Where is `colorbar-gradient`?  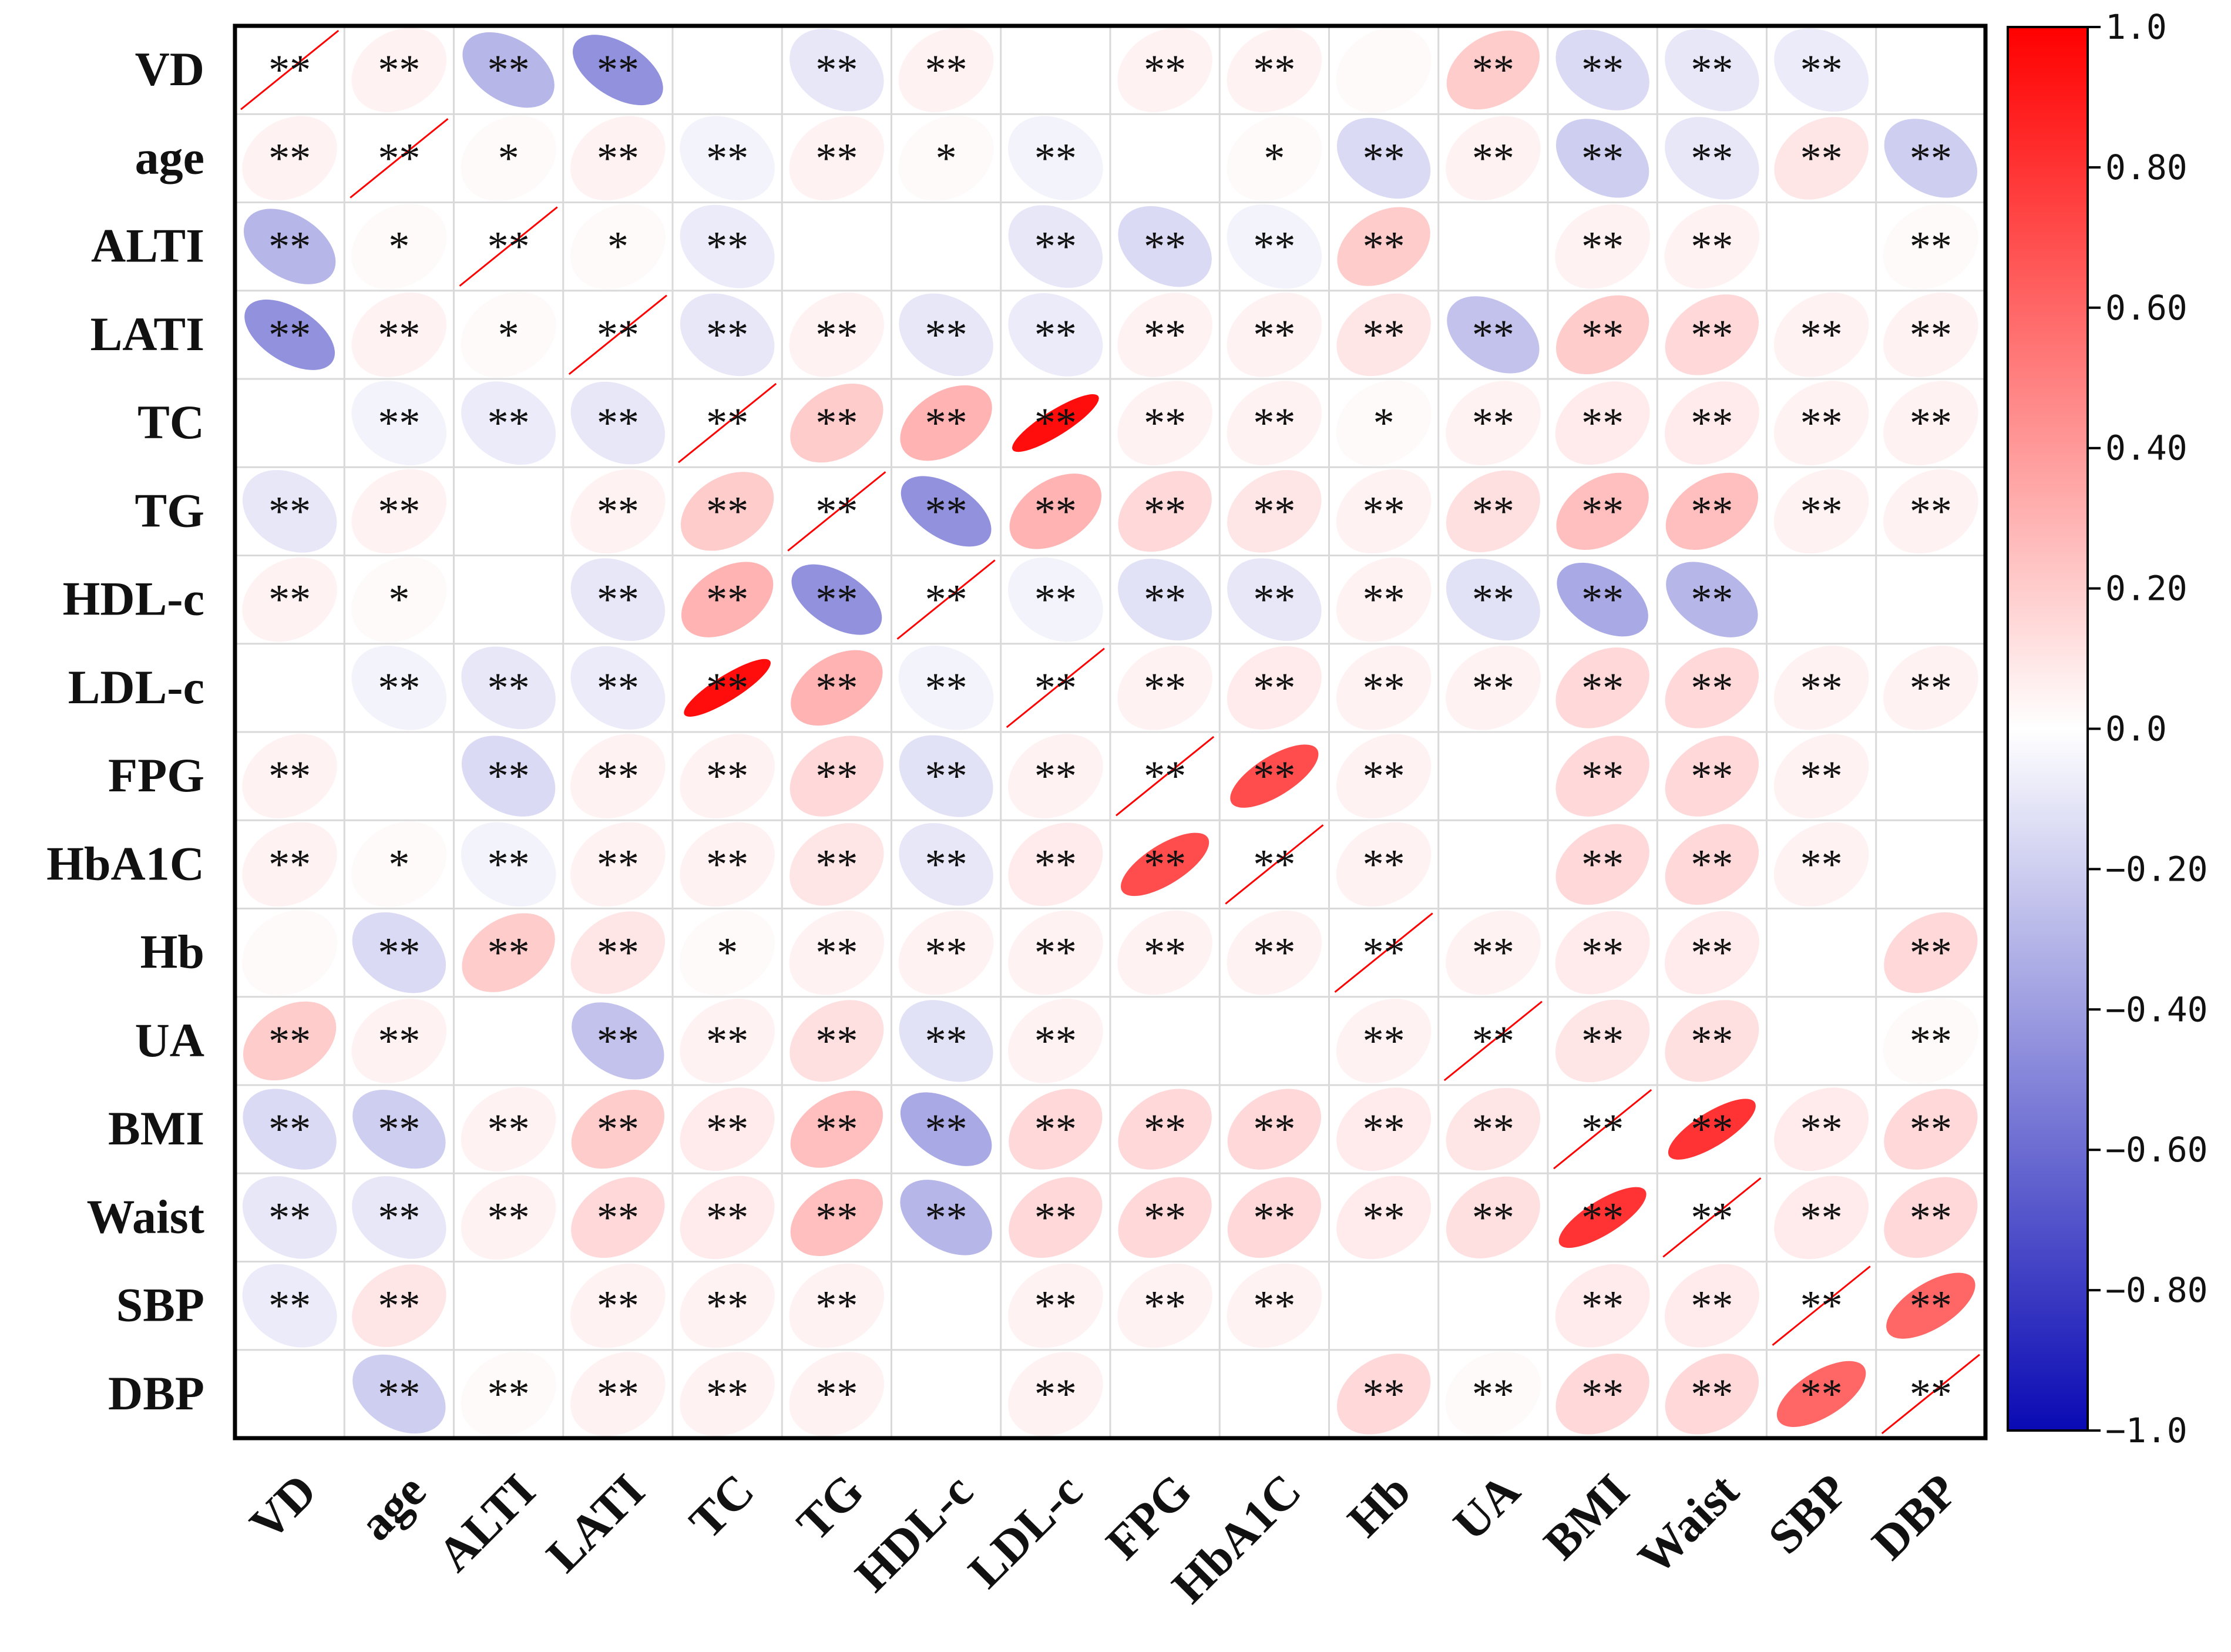
colorbar-gradient is located at coordinates (2048, 729).